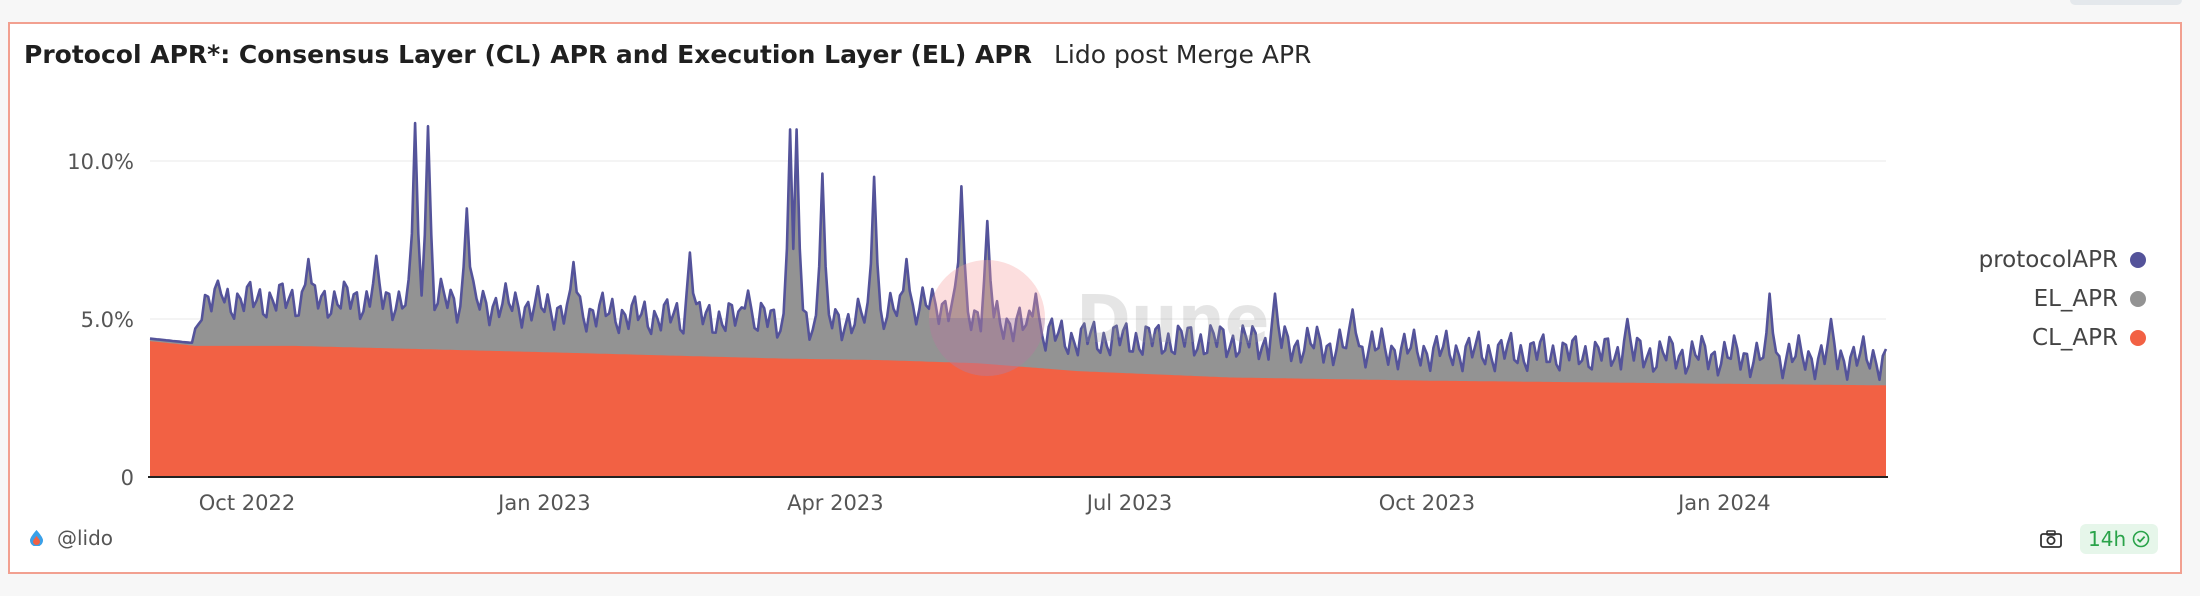 The image size is (2200, 596). I want to click on drop-icon, so click(36, 538).